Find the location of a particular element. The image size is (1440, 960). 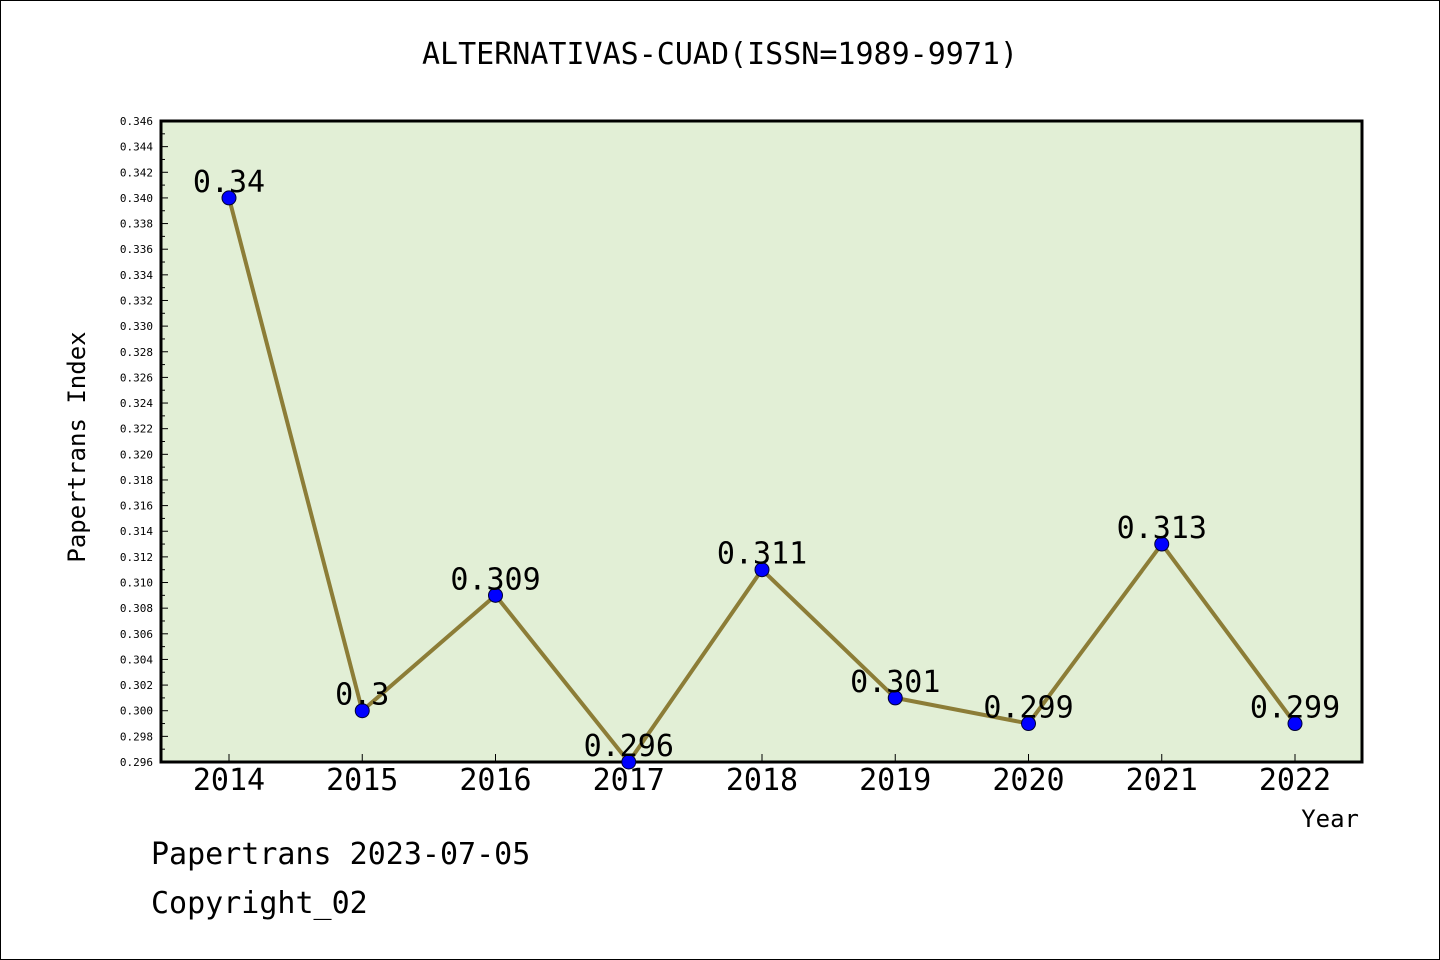

x-tick-label: 2016 is located at coordinates (495, 780).